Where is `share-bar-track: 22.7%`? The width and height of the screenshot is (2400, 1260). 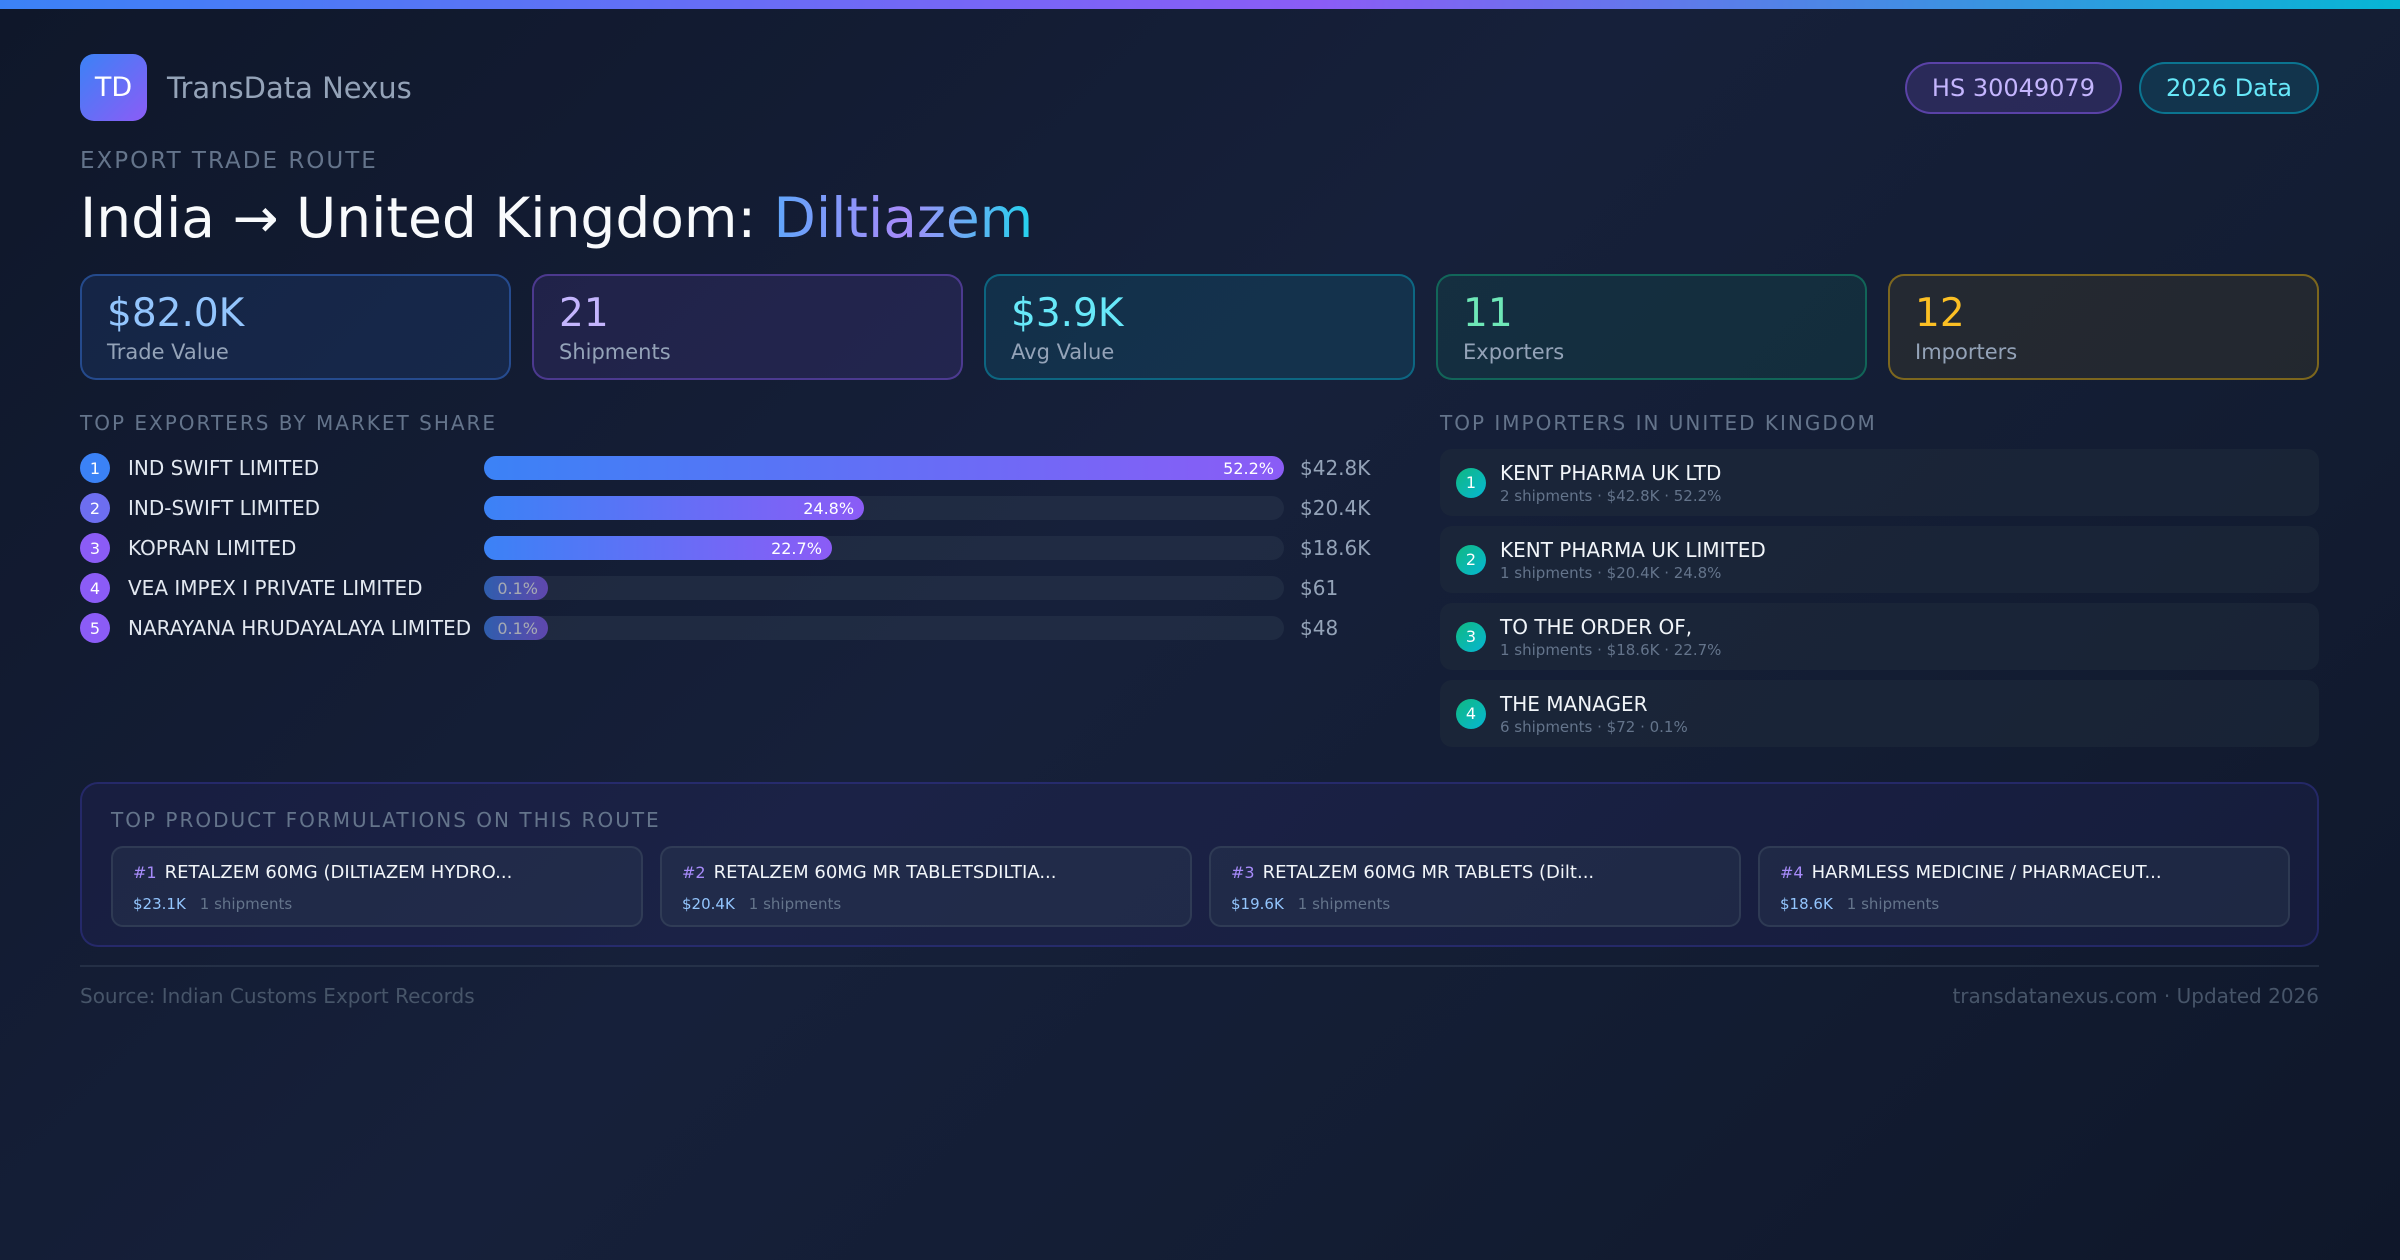 share-bar-track: 22.7% is located at coordinates (884, 548).